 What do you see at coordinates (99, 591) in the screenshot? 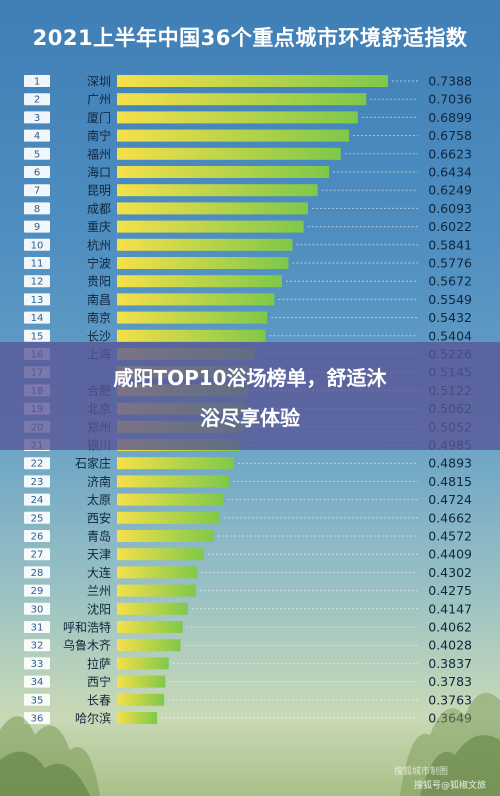
I see `city-label: 兰州` at bounding box center [99, 591].